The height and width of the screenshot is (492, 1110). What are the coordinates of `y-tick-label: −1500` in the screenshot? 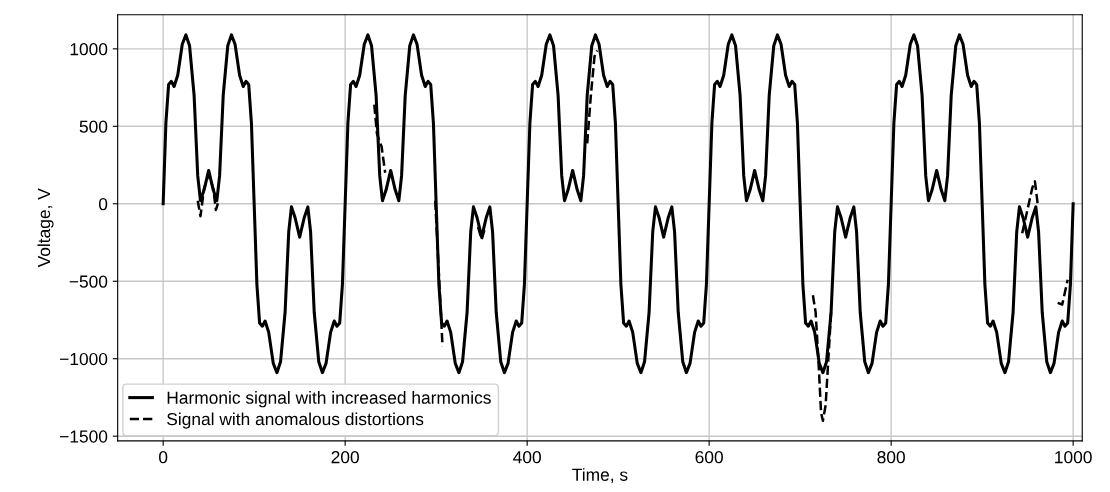 It's located at (84, 436).